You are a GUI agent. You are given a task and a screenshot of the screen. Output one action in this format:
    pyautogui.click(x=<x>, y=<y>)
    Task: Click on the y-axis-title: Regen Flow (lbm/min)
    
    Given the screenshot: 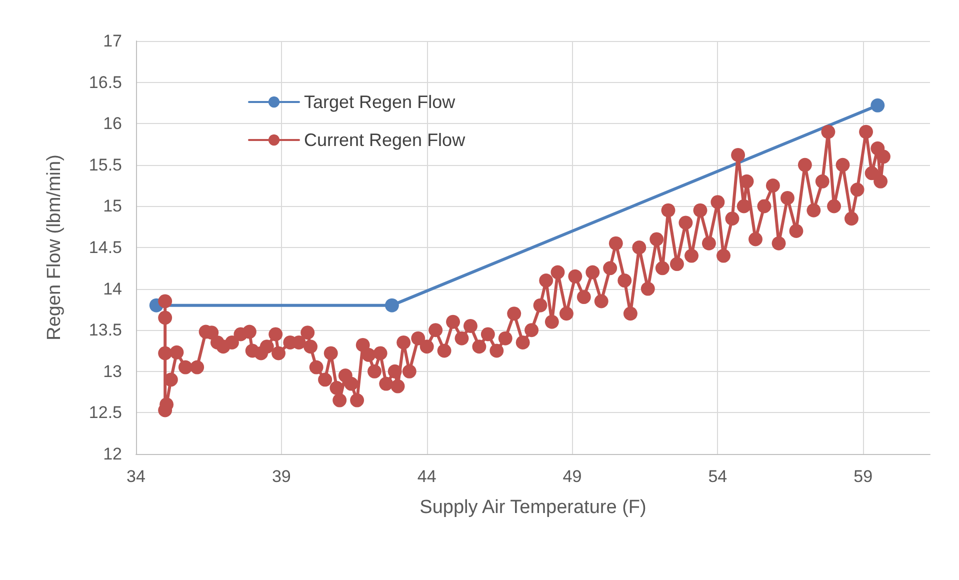 What is the action you would take?
    pyautogui.click(x=54, y=247)
    